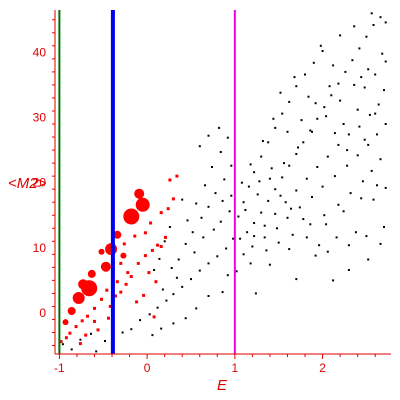 The image size is (400, 400). Describe the element at coordinates (40, 248) in the screenshot. I see `y-tick-label: 10` at that location.